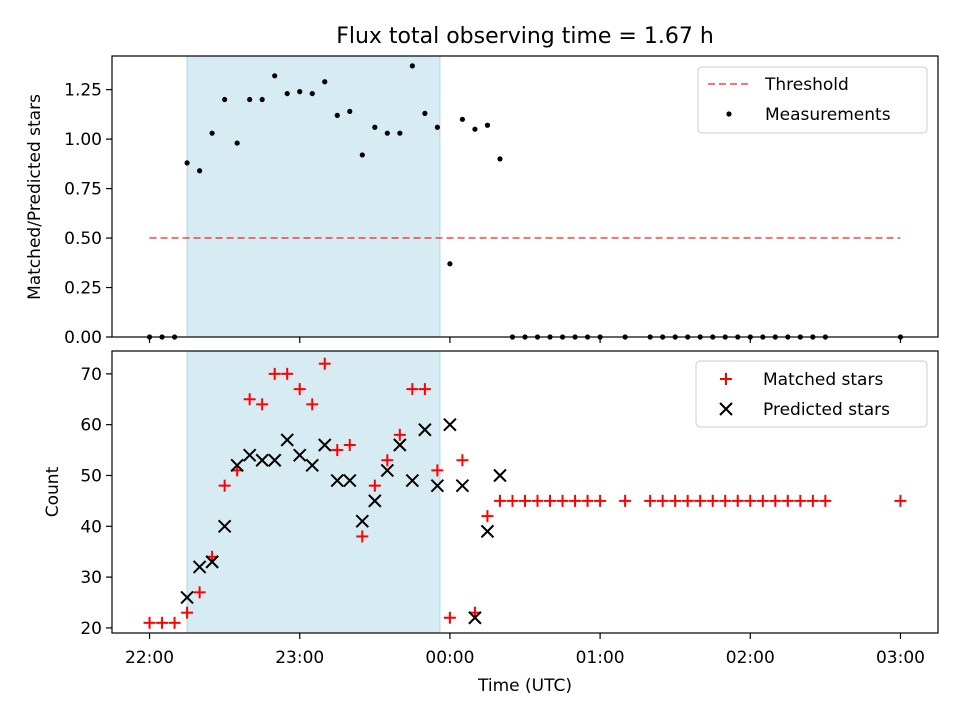  What do you see at coordinates (83, 338) in the screenshot?
I see `top-y-tick-label: 0.00` at bounding box center [83, 338].